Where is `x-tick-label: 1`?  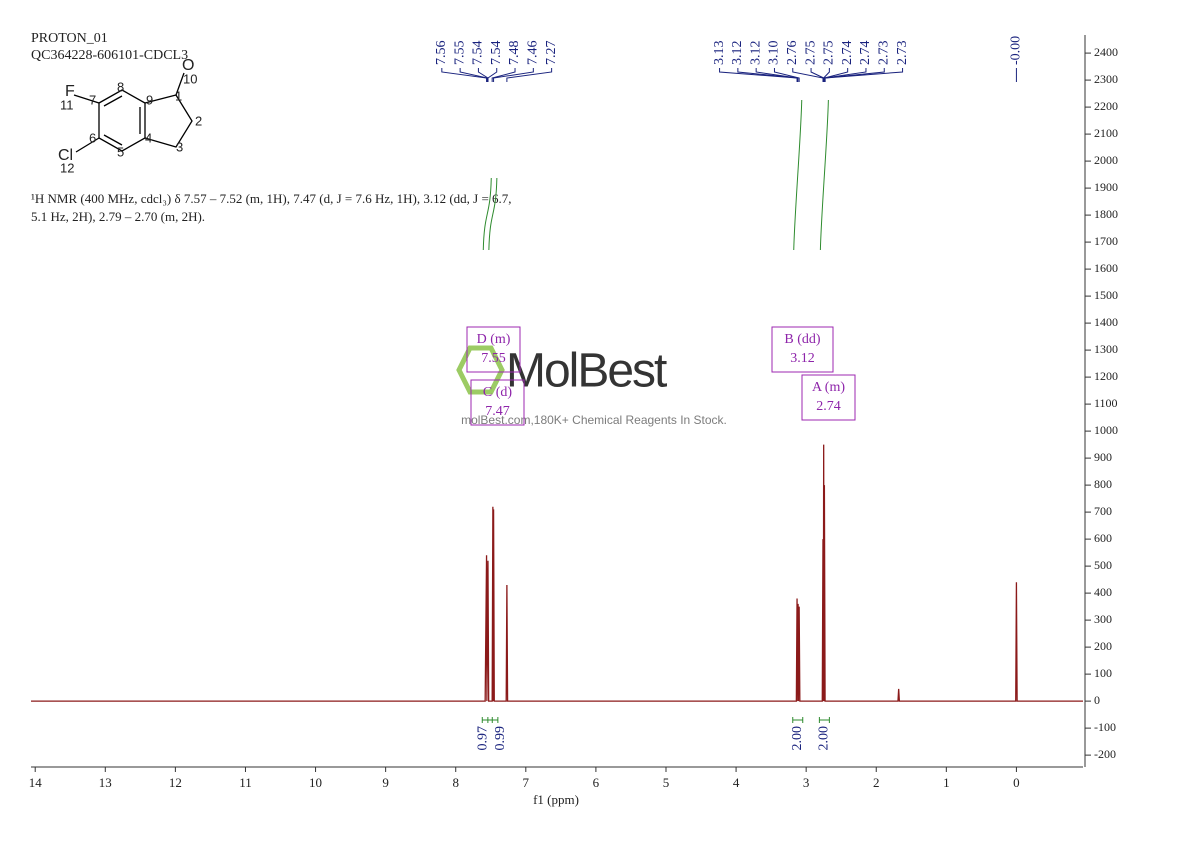 x-tick-label: 1 is located at coordinates (946, 782).